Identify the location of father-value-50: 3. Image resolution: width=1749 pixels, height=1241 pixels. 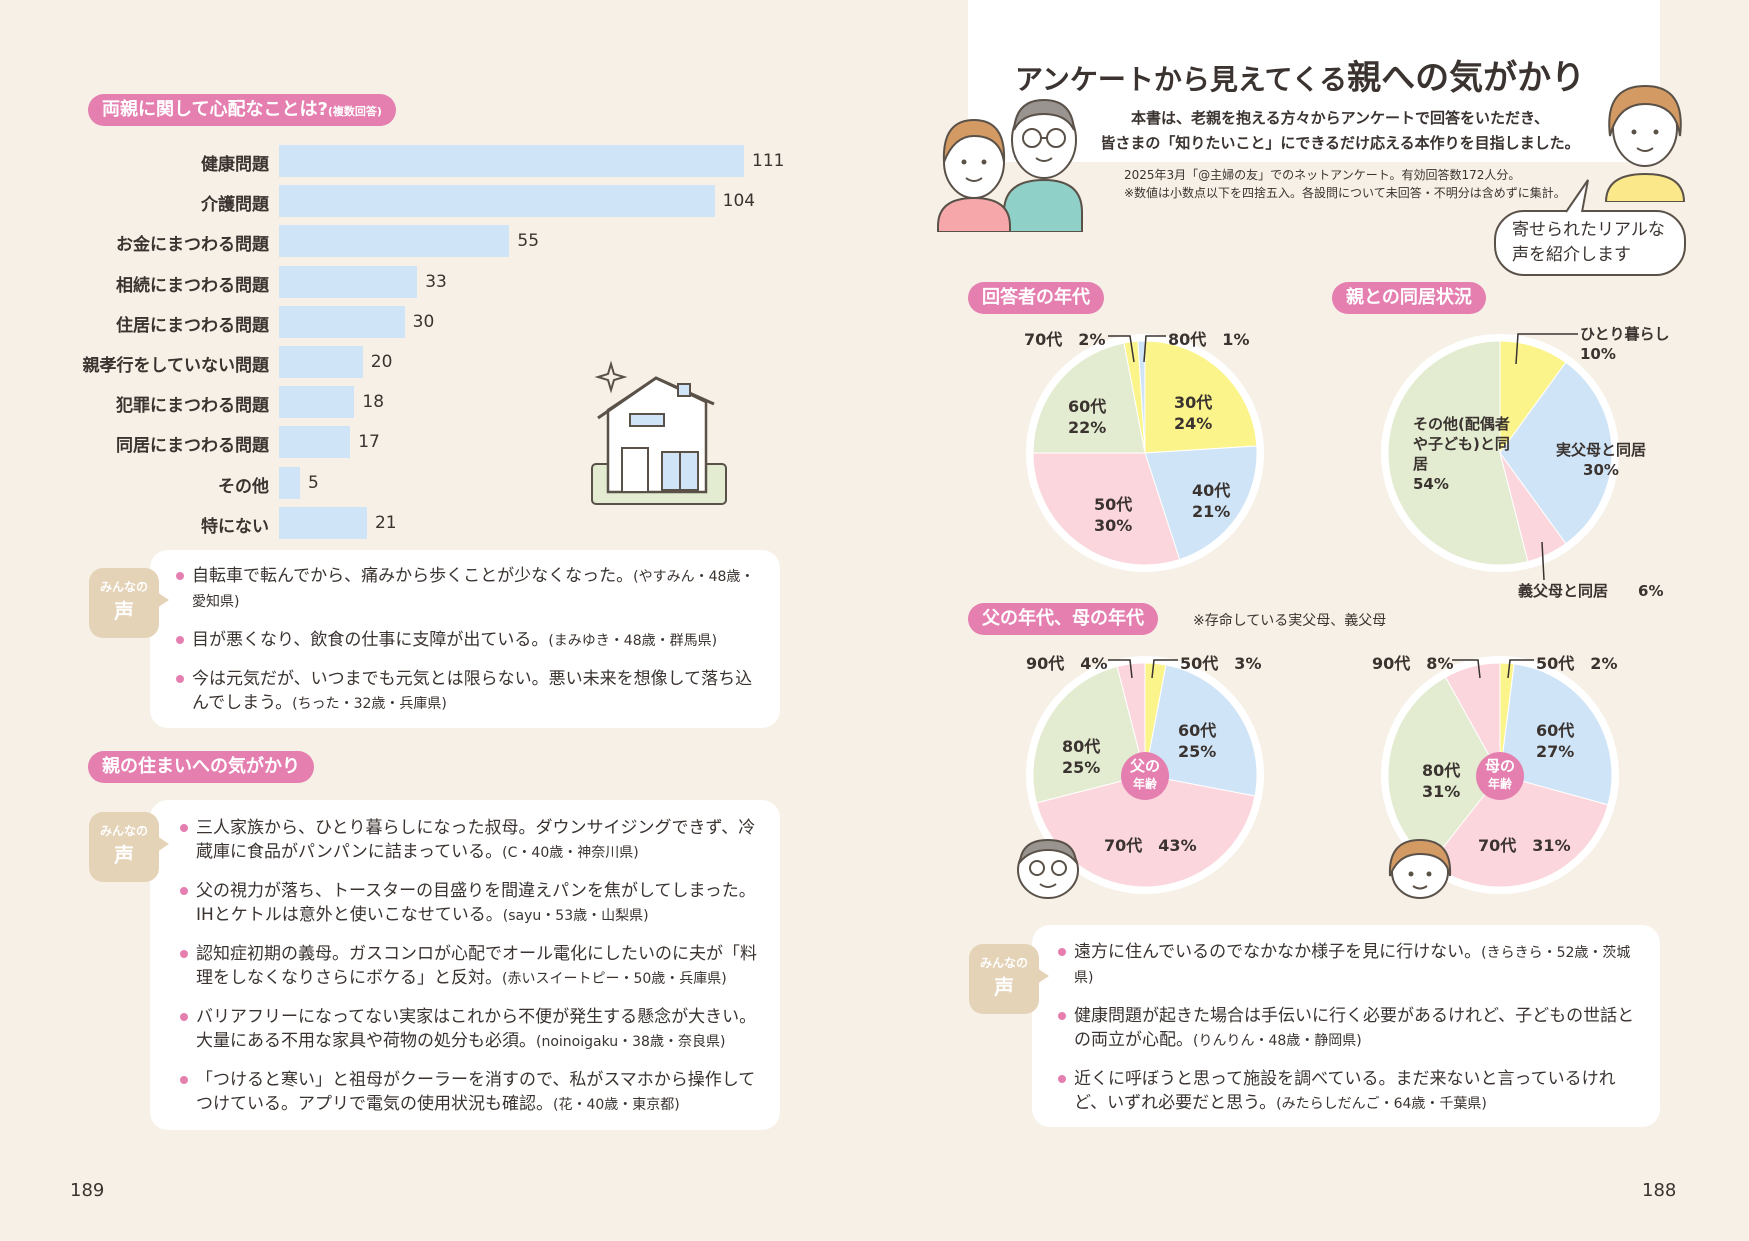
(1240, 663).